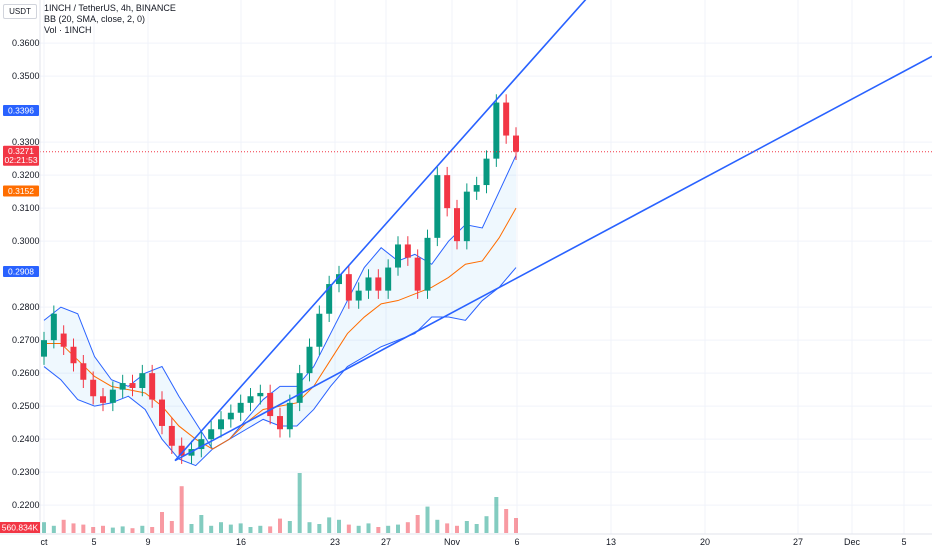  I want to click on x-tick-label: 5, so click(903, 542).